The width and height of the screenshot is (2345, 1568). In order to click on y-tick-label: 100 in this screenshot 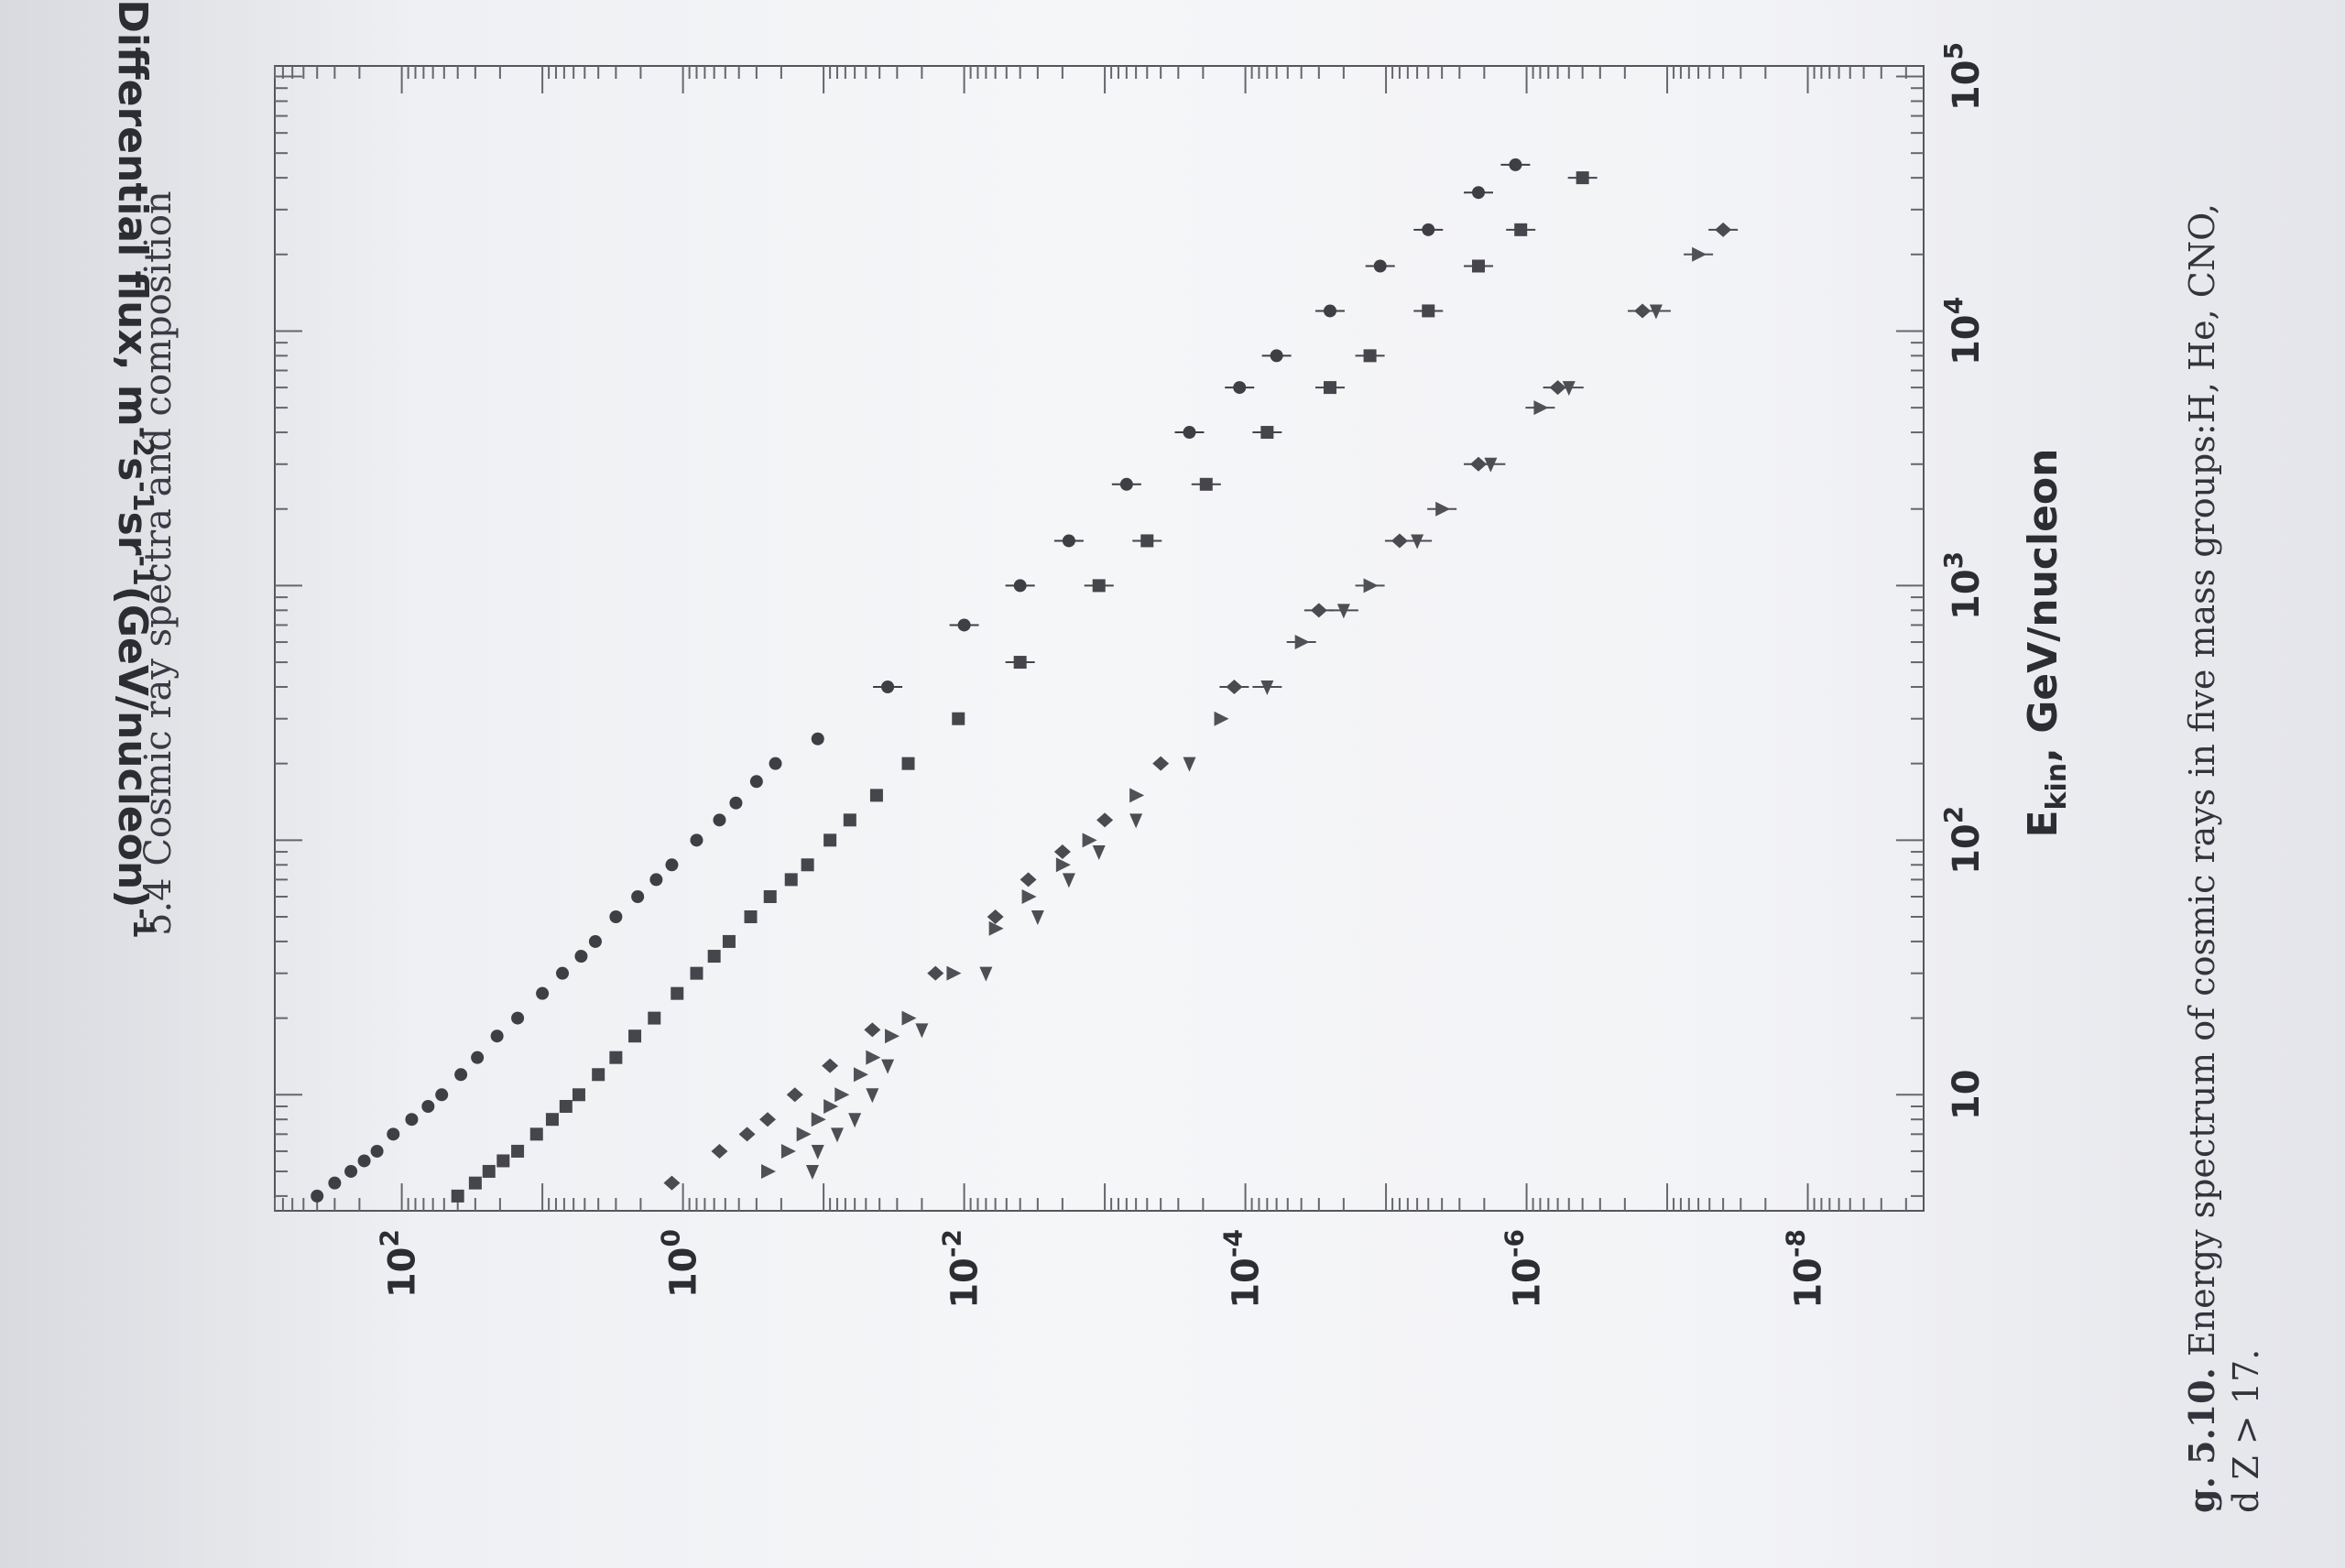, I will do `click(680, 1263)`.